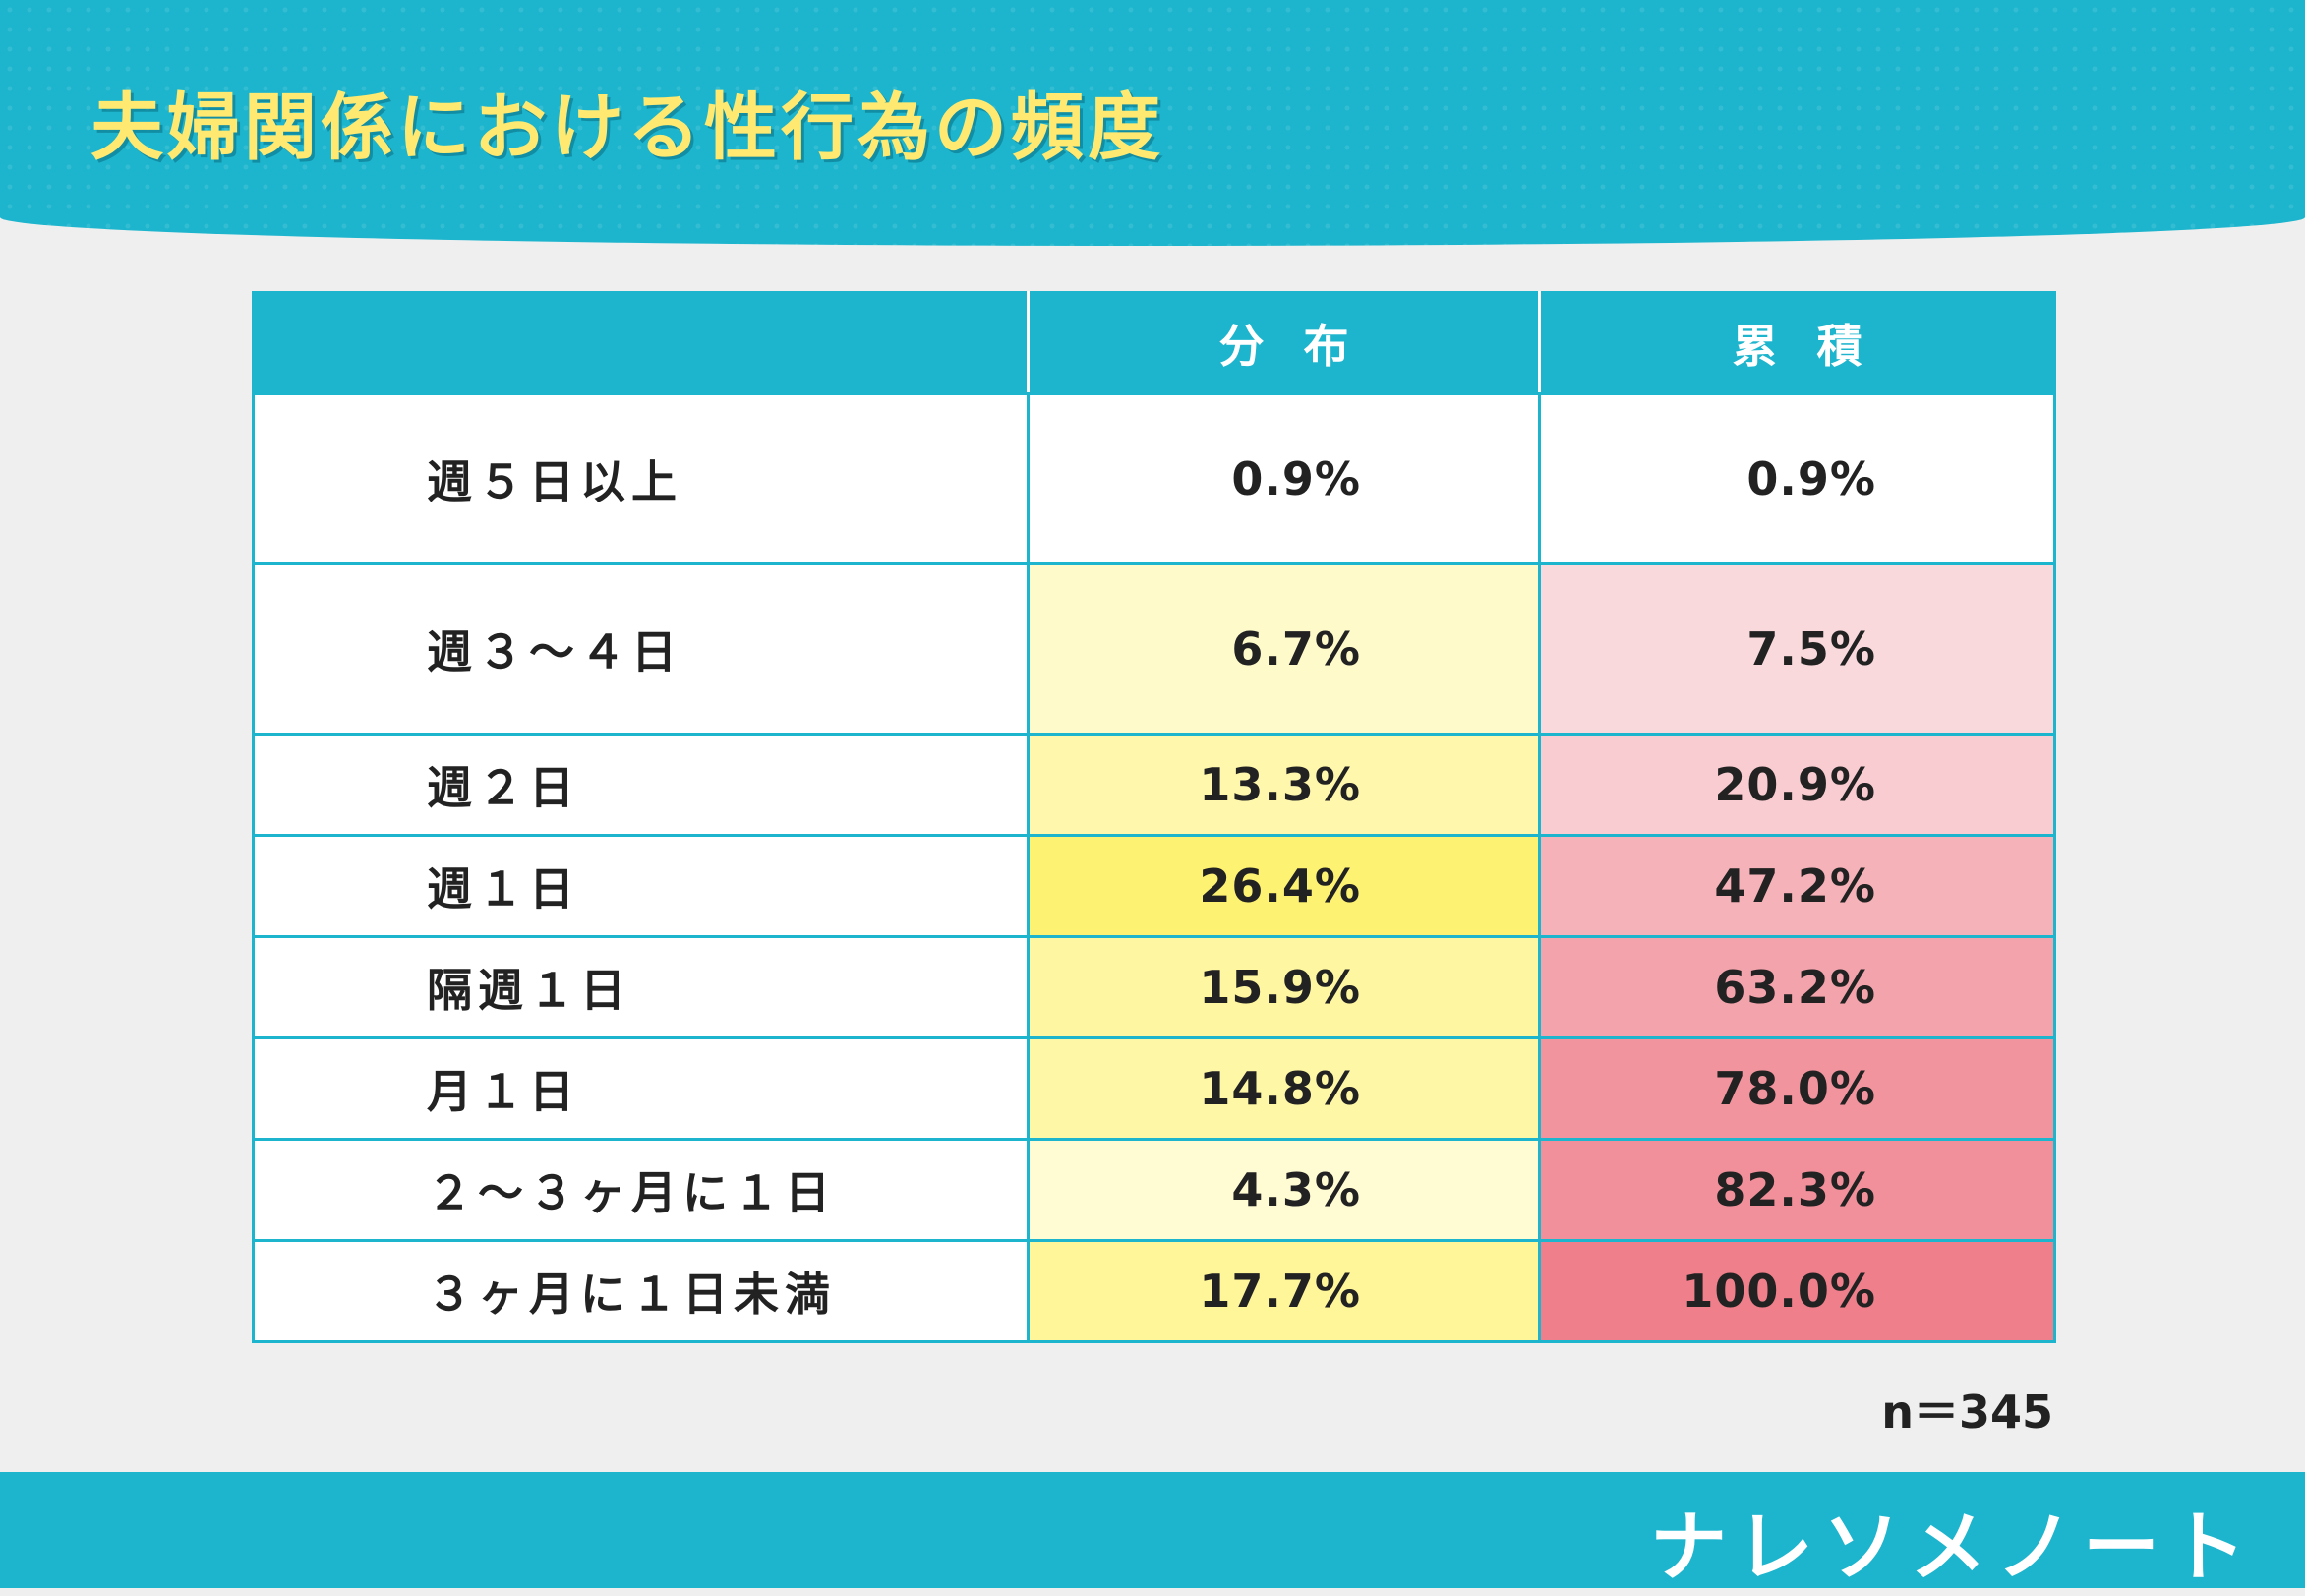  I want to click on cumulative-cell: 100.0%, so click(1797, 1291).